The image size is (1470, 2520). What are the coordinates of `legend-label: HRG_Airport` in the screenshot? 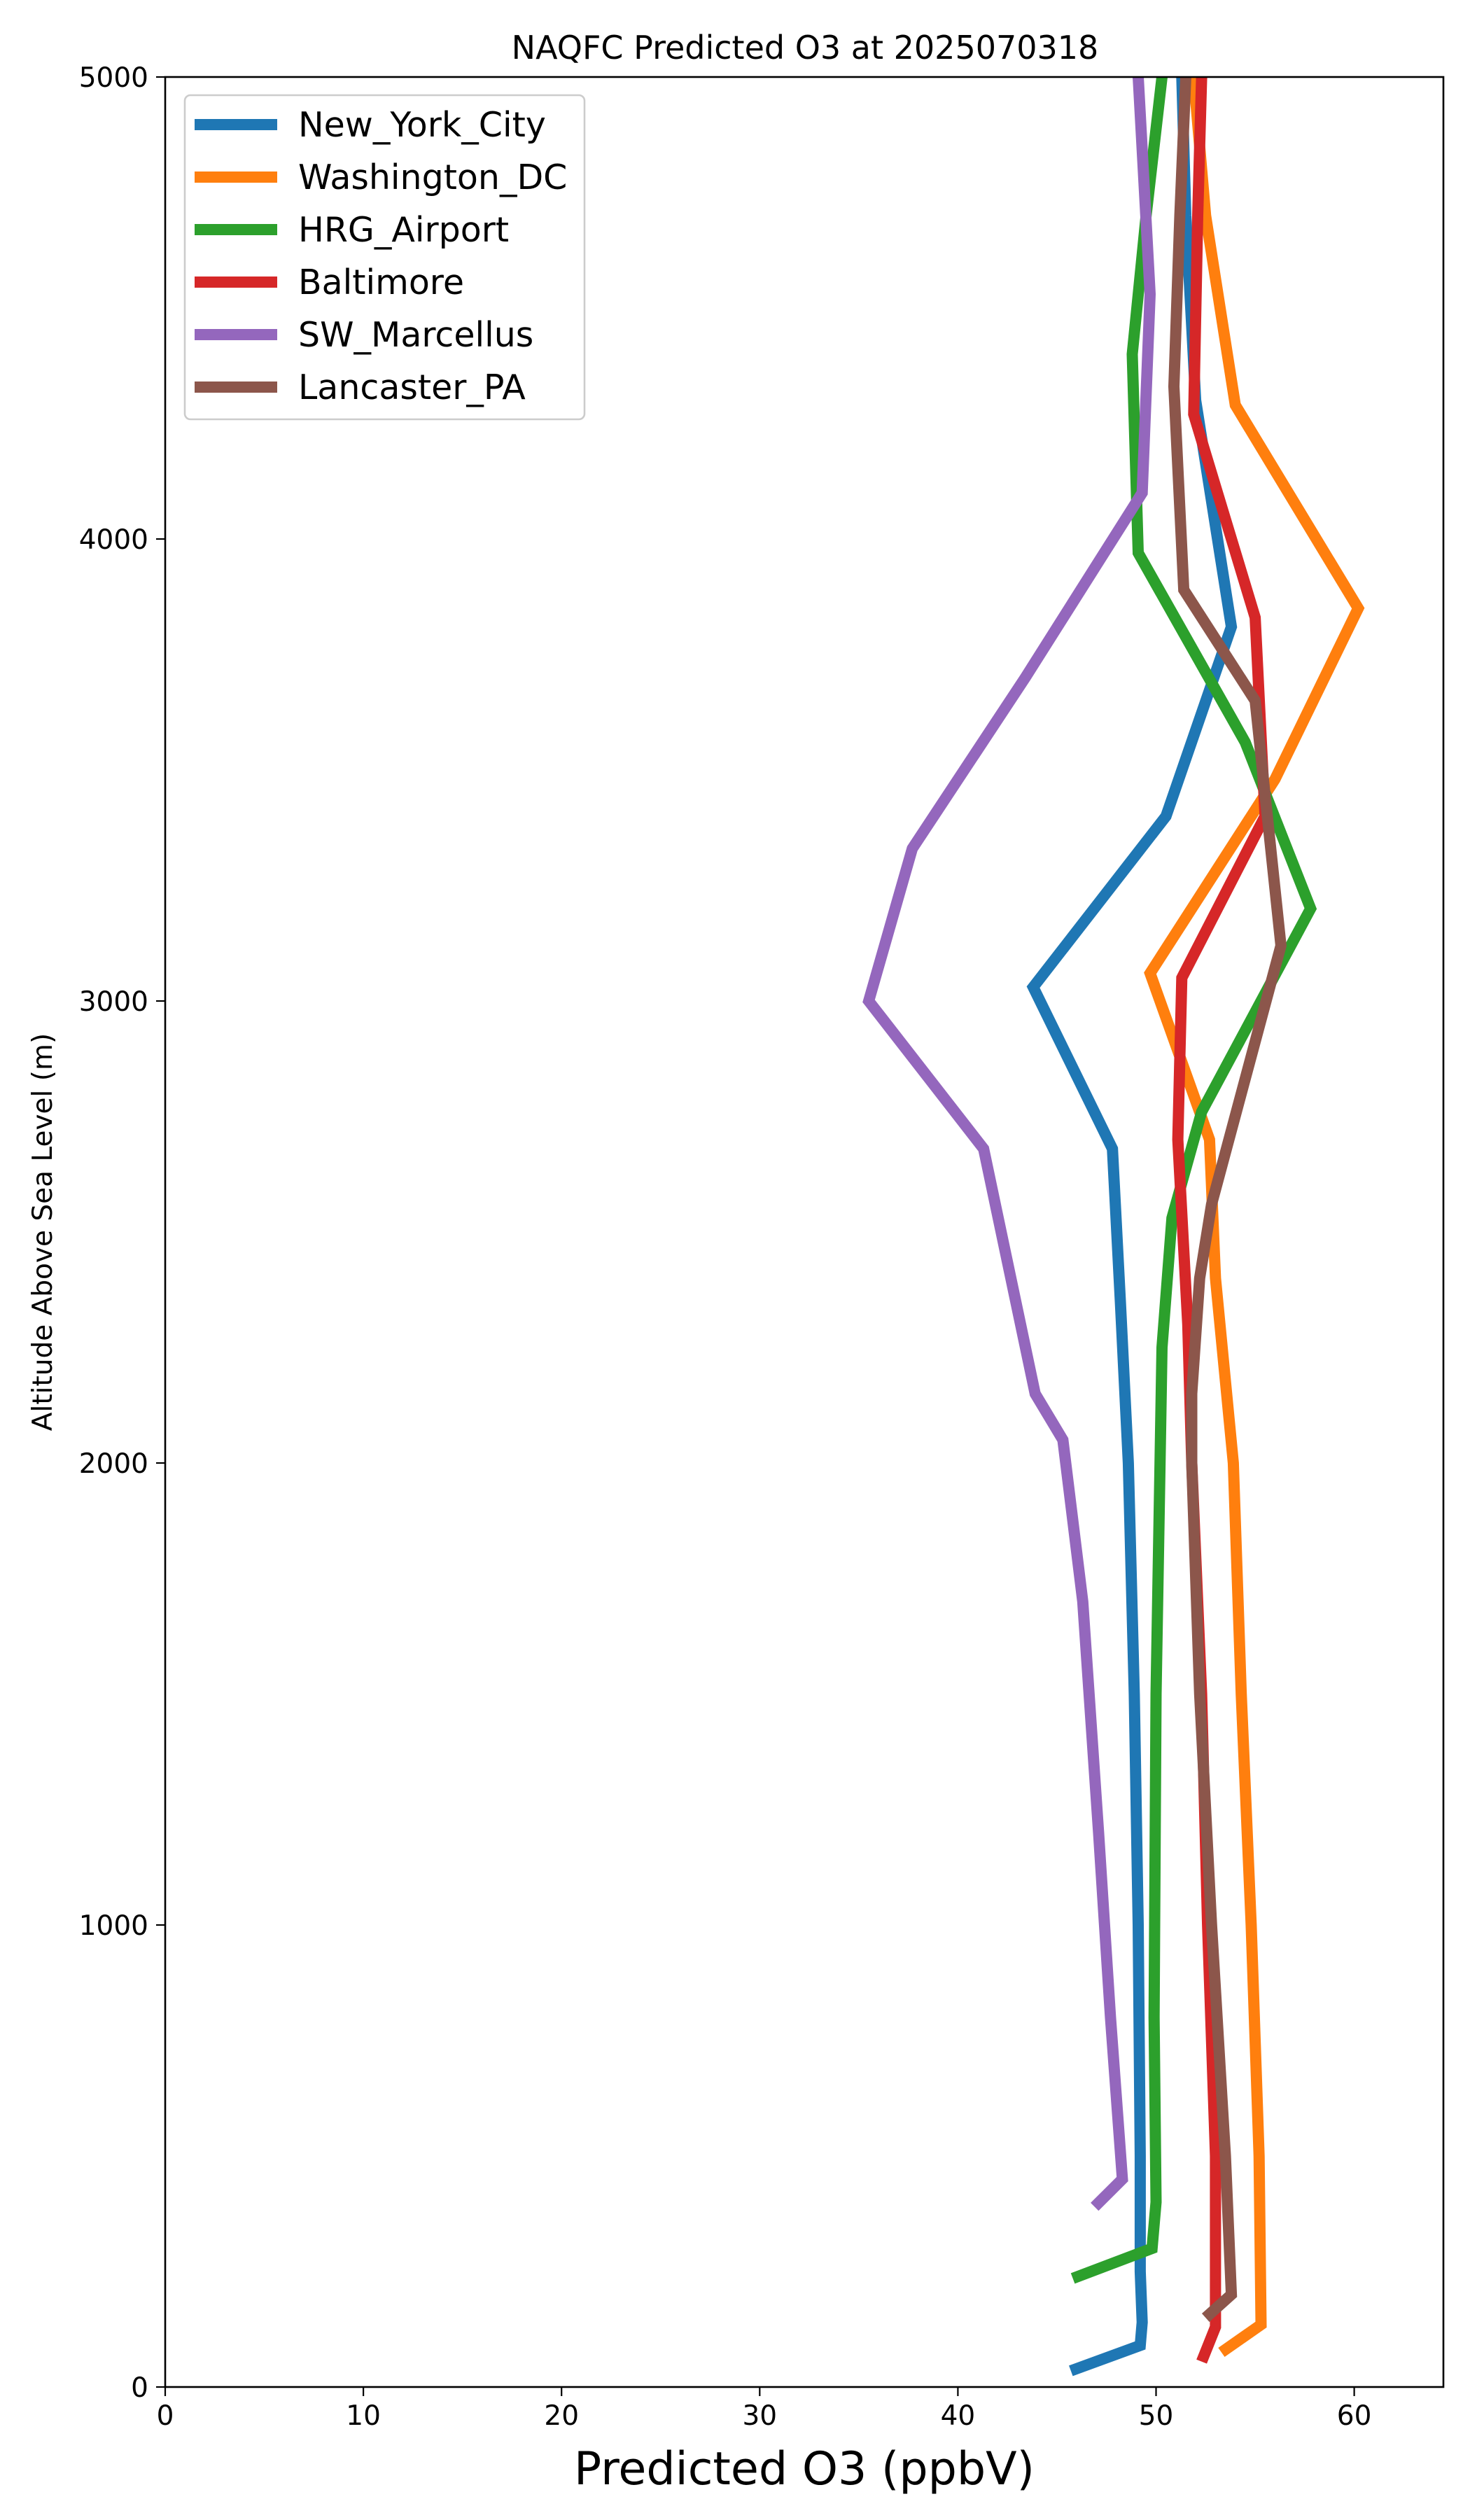 It's located at (403, 230).